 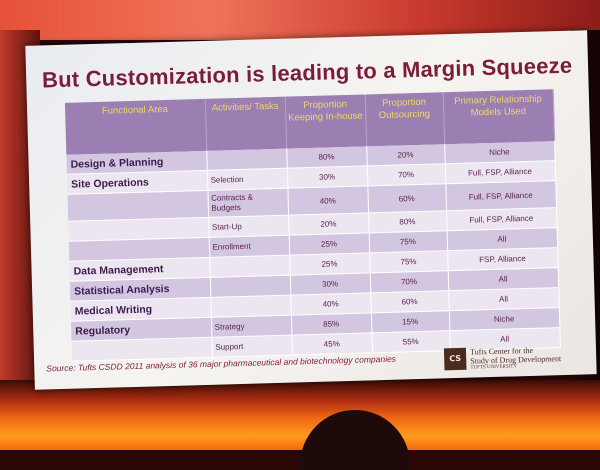 I want to click on cell-task: Strategy, so click(x=251, y=326).